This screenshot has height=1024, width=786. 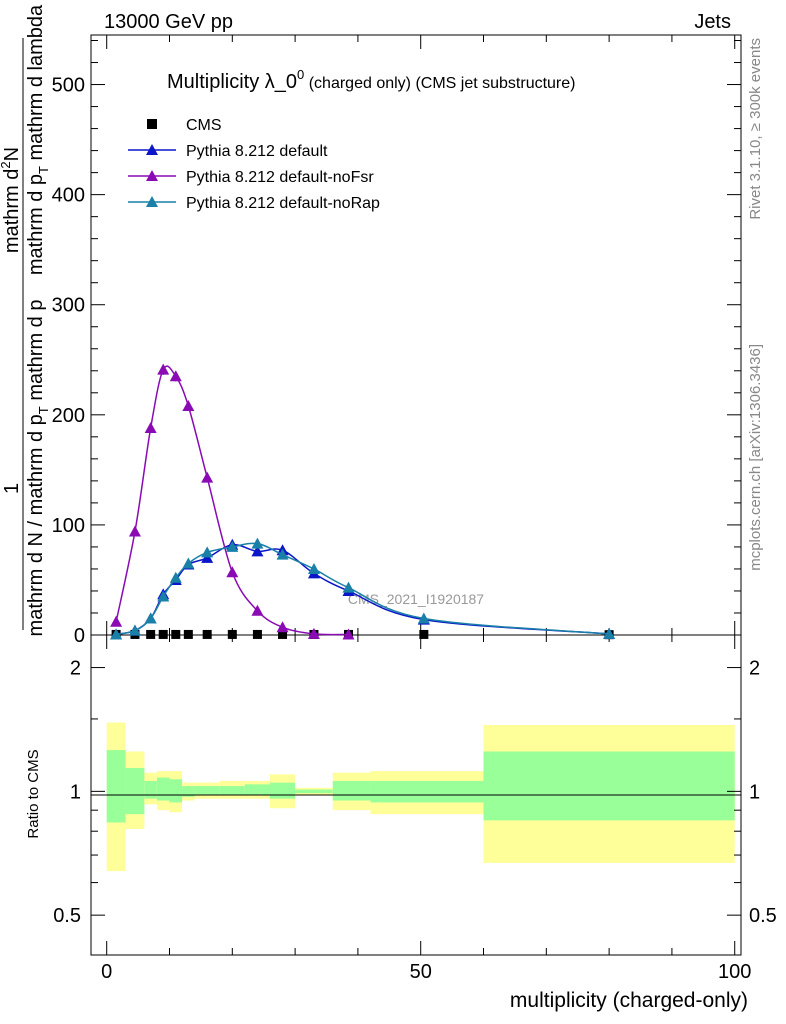 I want to click on main-ytick-label-2: 200, so click(x=68, y=416).